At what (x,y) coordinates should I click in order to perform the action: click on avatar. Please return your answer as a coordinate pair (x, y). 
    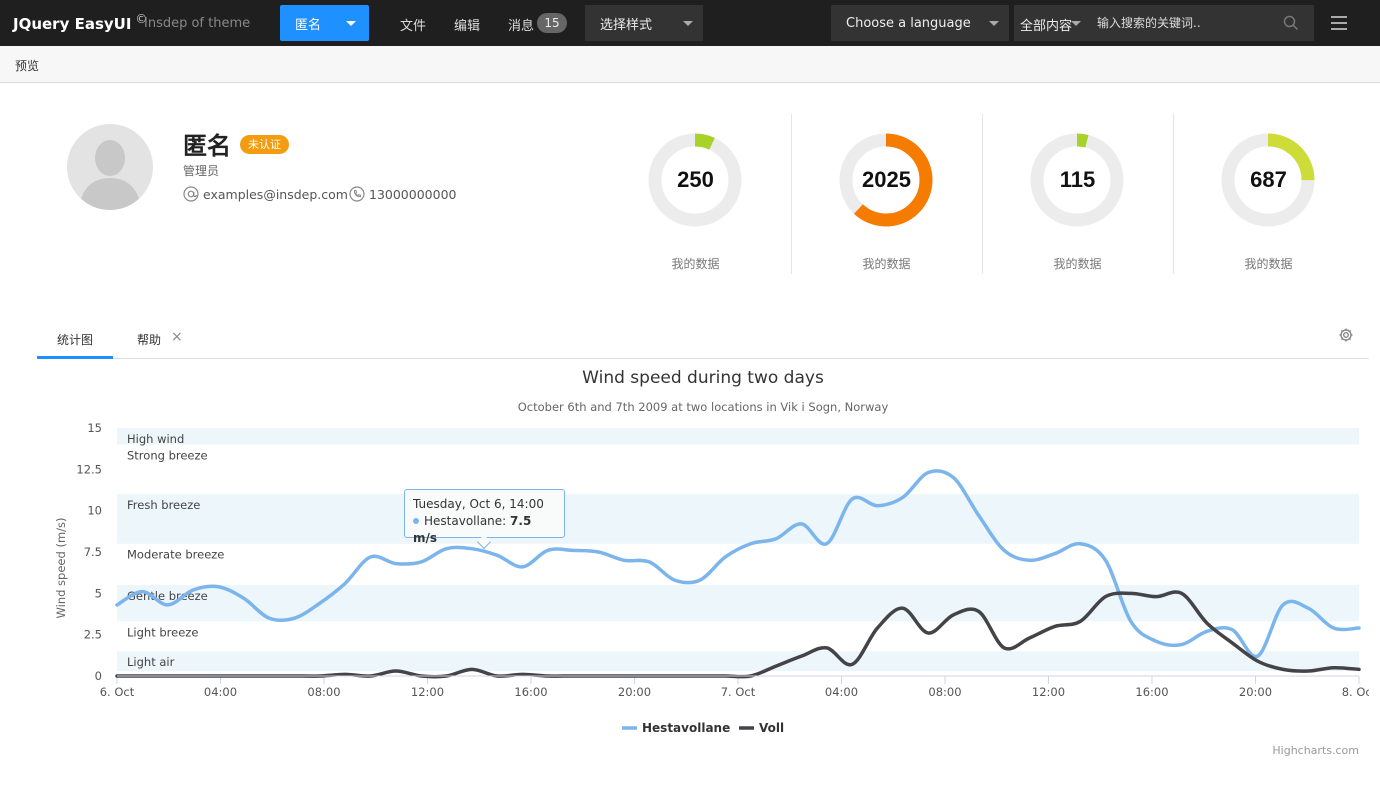
    Looking at the image, I should click on (110, 167).